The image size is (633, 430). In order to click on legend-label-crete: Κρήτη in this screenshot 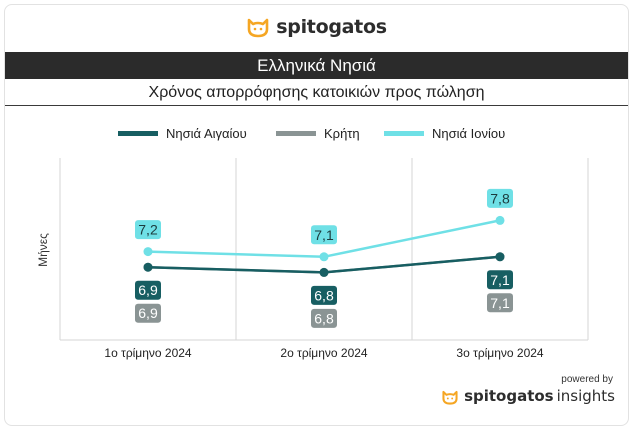, I will do `click(342, 133)`.